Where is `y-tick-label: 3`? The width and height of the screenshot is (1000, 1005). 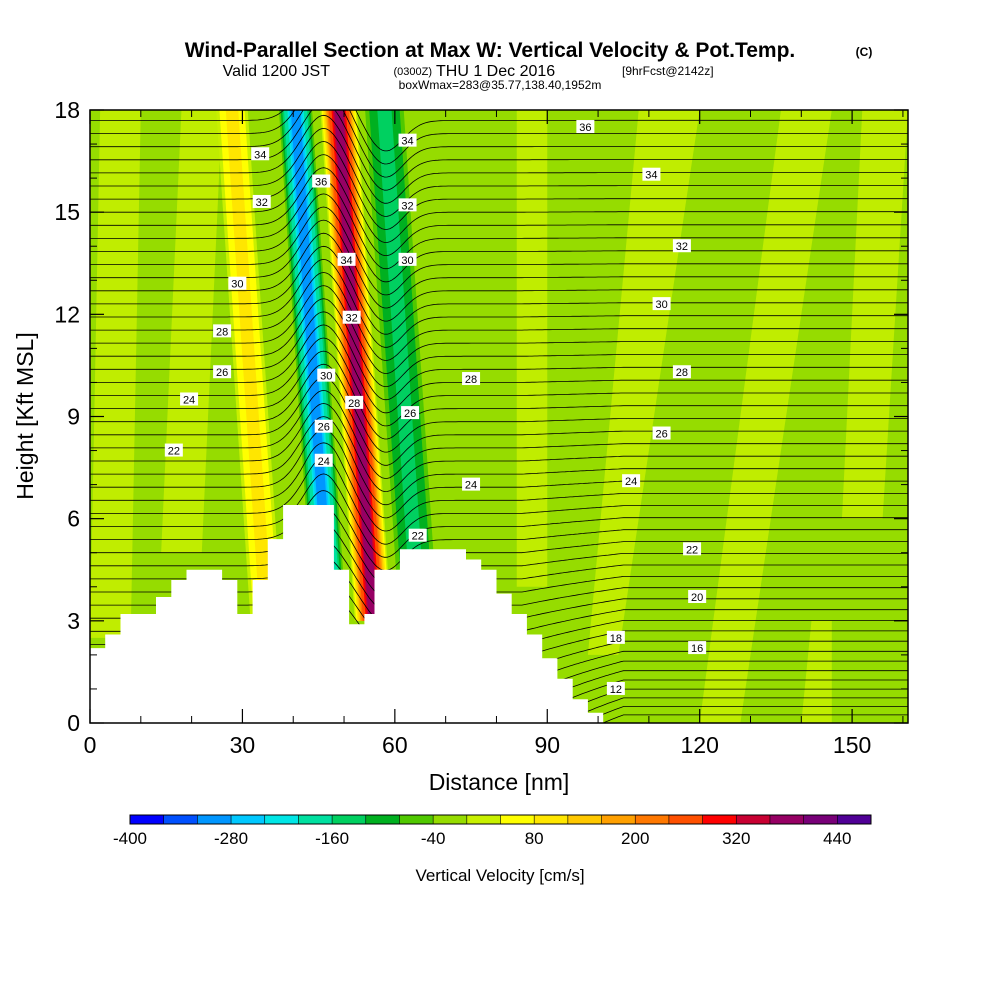 y-tick-label: 3 is located at coordinates (73, 621).